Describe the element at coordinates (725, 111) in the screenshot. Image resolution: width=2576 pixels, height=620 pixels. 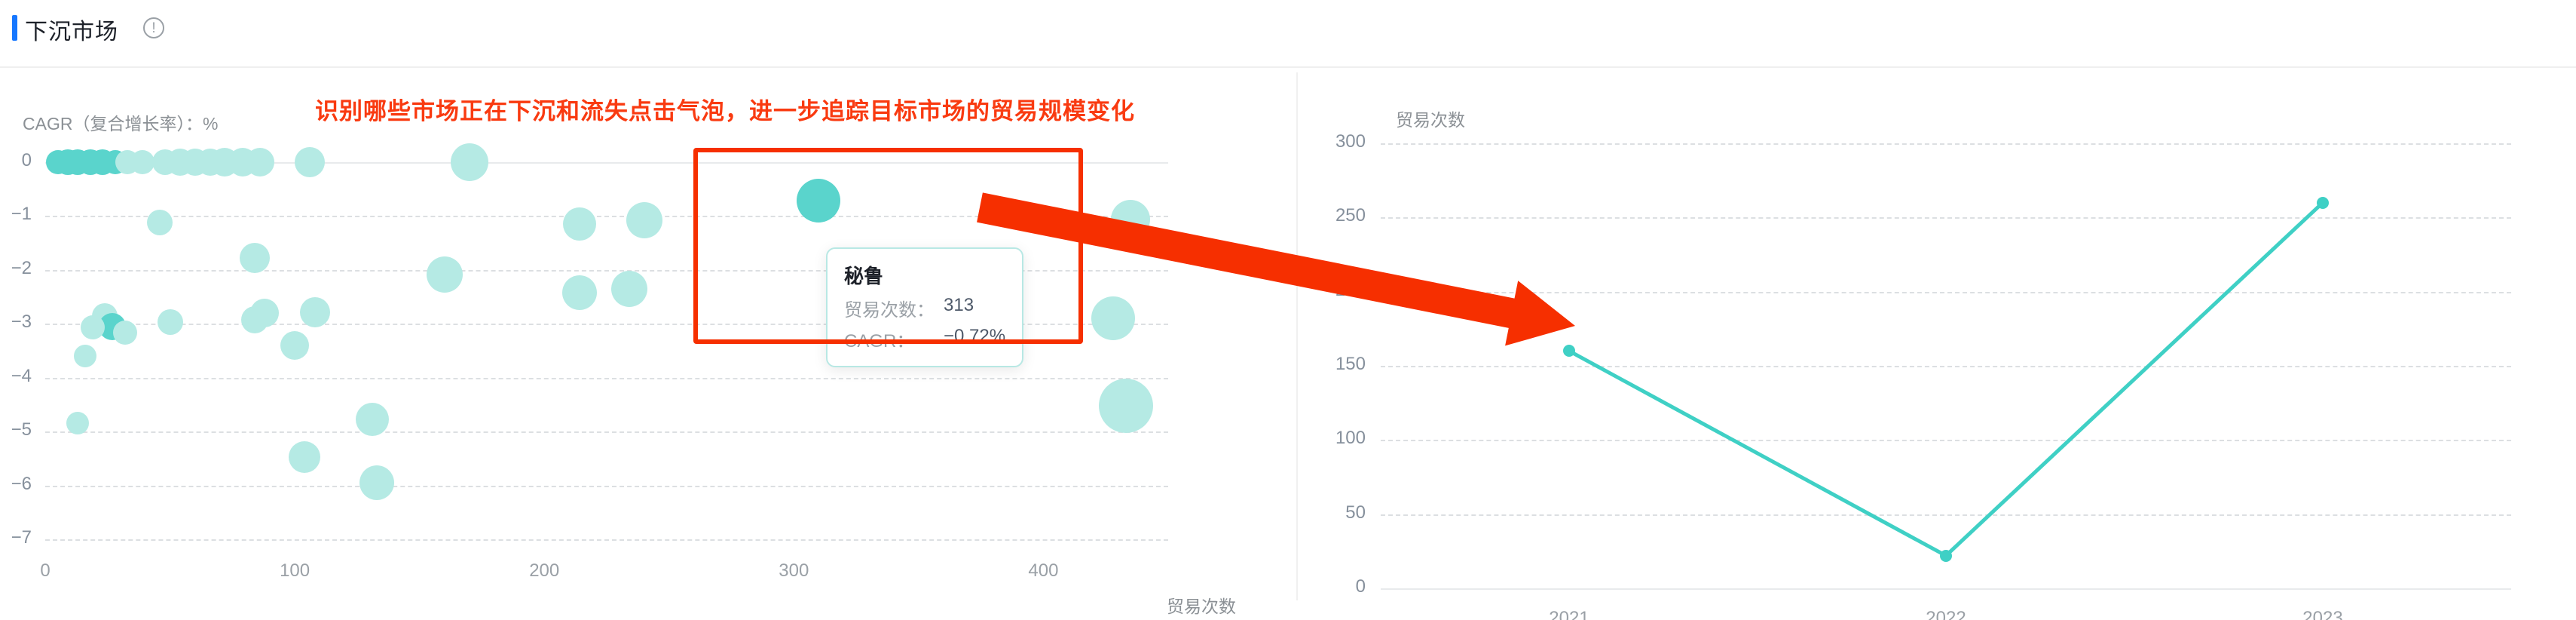
I see `red-annotation-text: 识别哪些市场正在下沉和流失点击气泡，进一步追踪目标市场的贸易规模变化` at that location.